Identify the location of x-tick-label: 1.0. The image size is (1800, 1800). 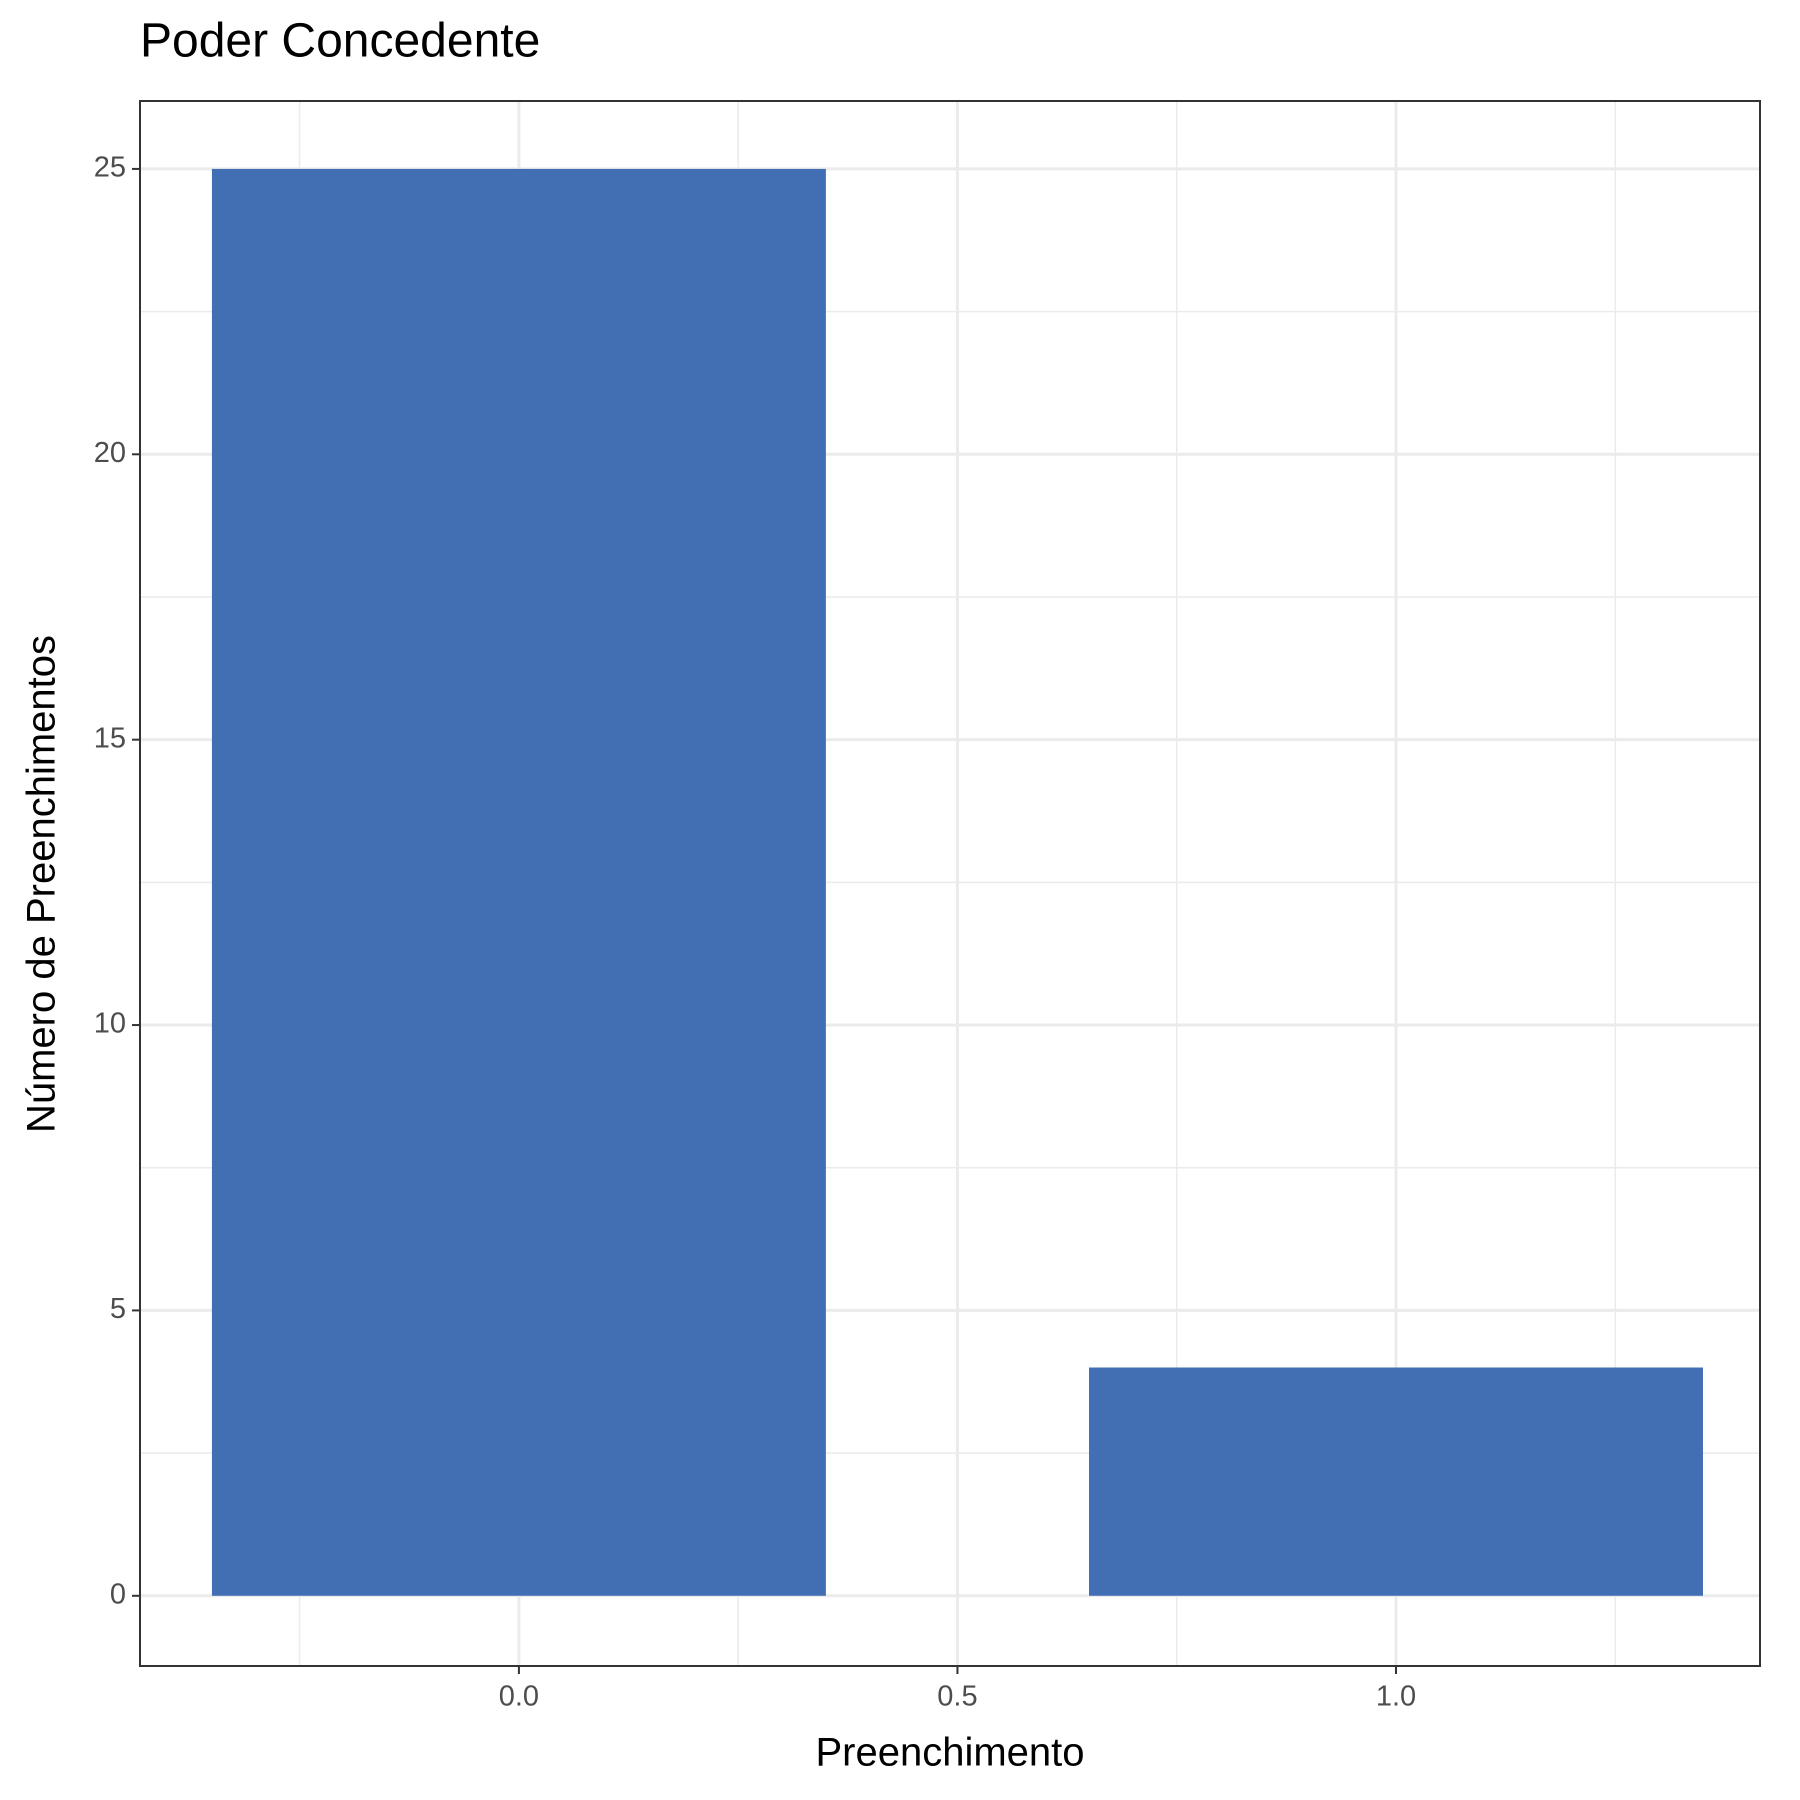
(1396, 1697).